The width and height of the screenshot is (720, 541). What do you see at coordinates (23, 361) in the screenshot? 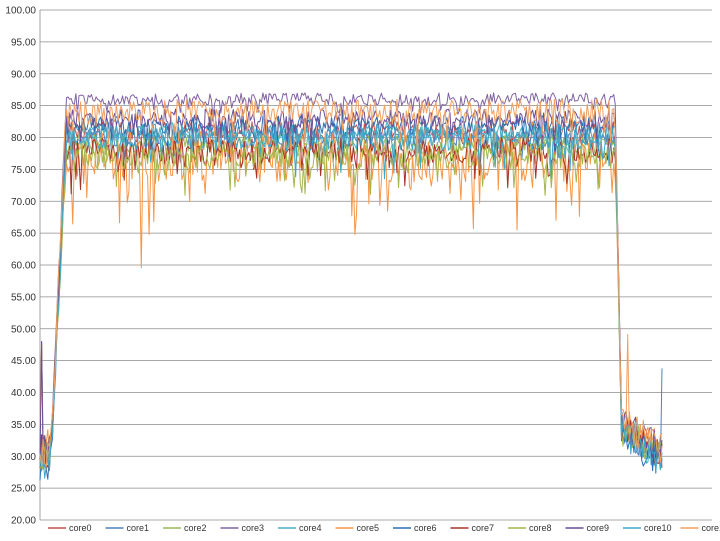
I see `y-tick-label: 45.00` at bounding box center [23, 361].